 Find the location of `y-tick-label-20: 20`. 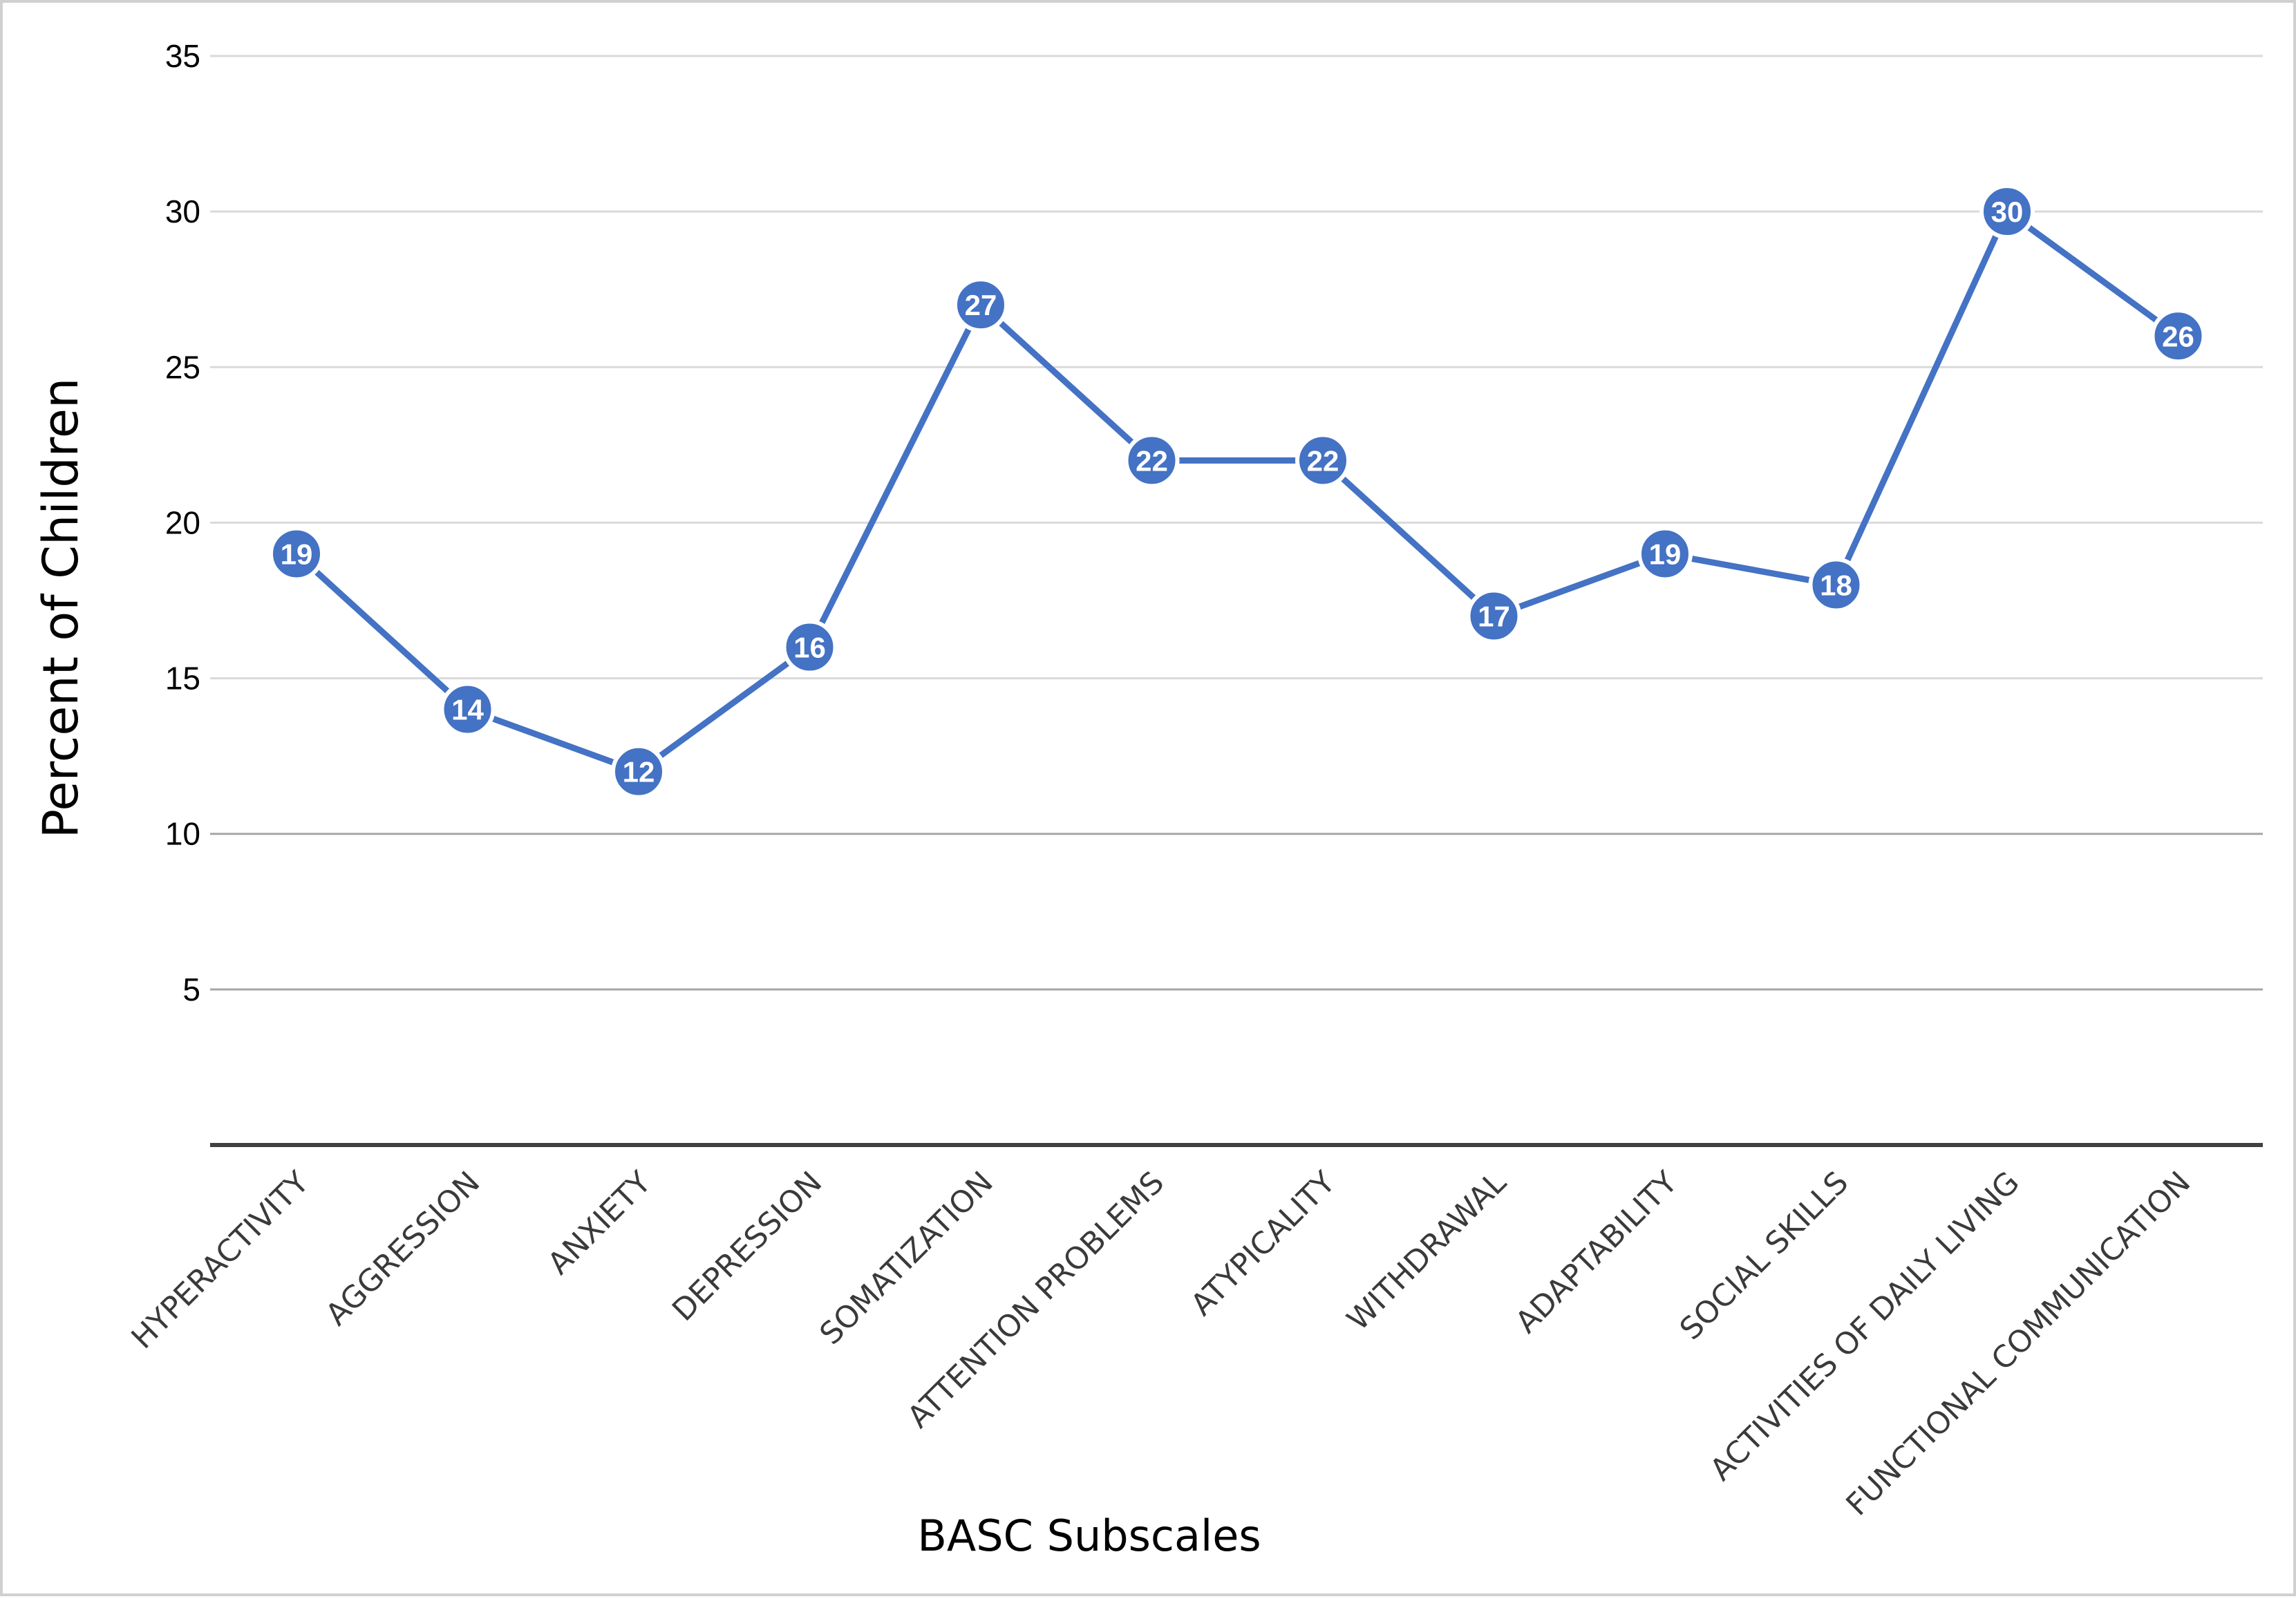

y-tick-label-20: 20 is located at coordinates (182, 522).